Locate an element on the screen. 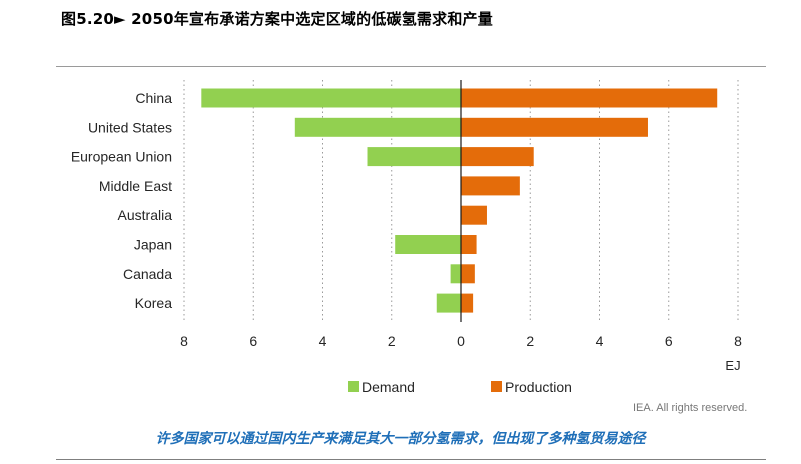  bar-demand-united-states is located at coordinates (377, 127).